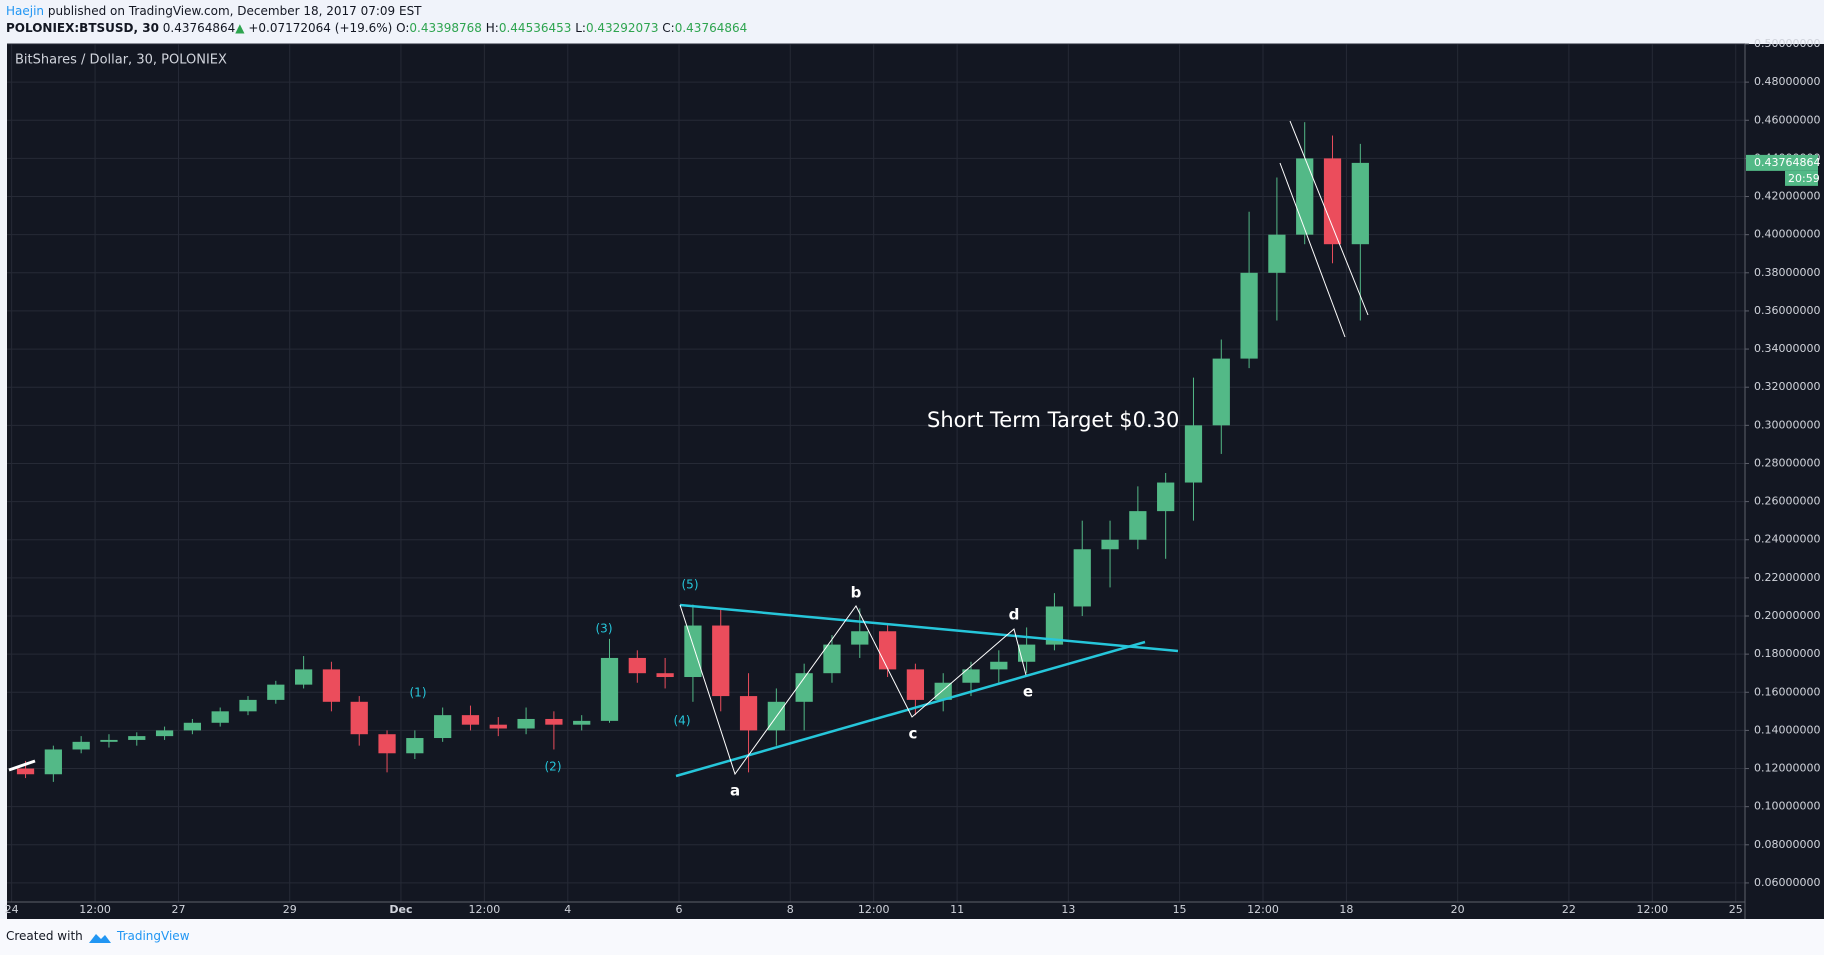  I want to click on x-tick-label: 6, so click(679, 909).